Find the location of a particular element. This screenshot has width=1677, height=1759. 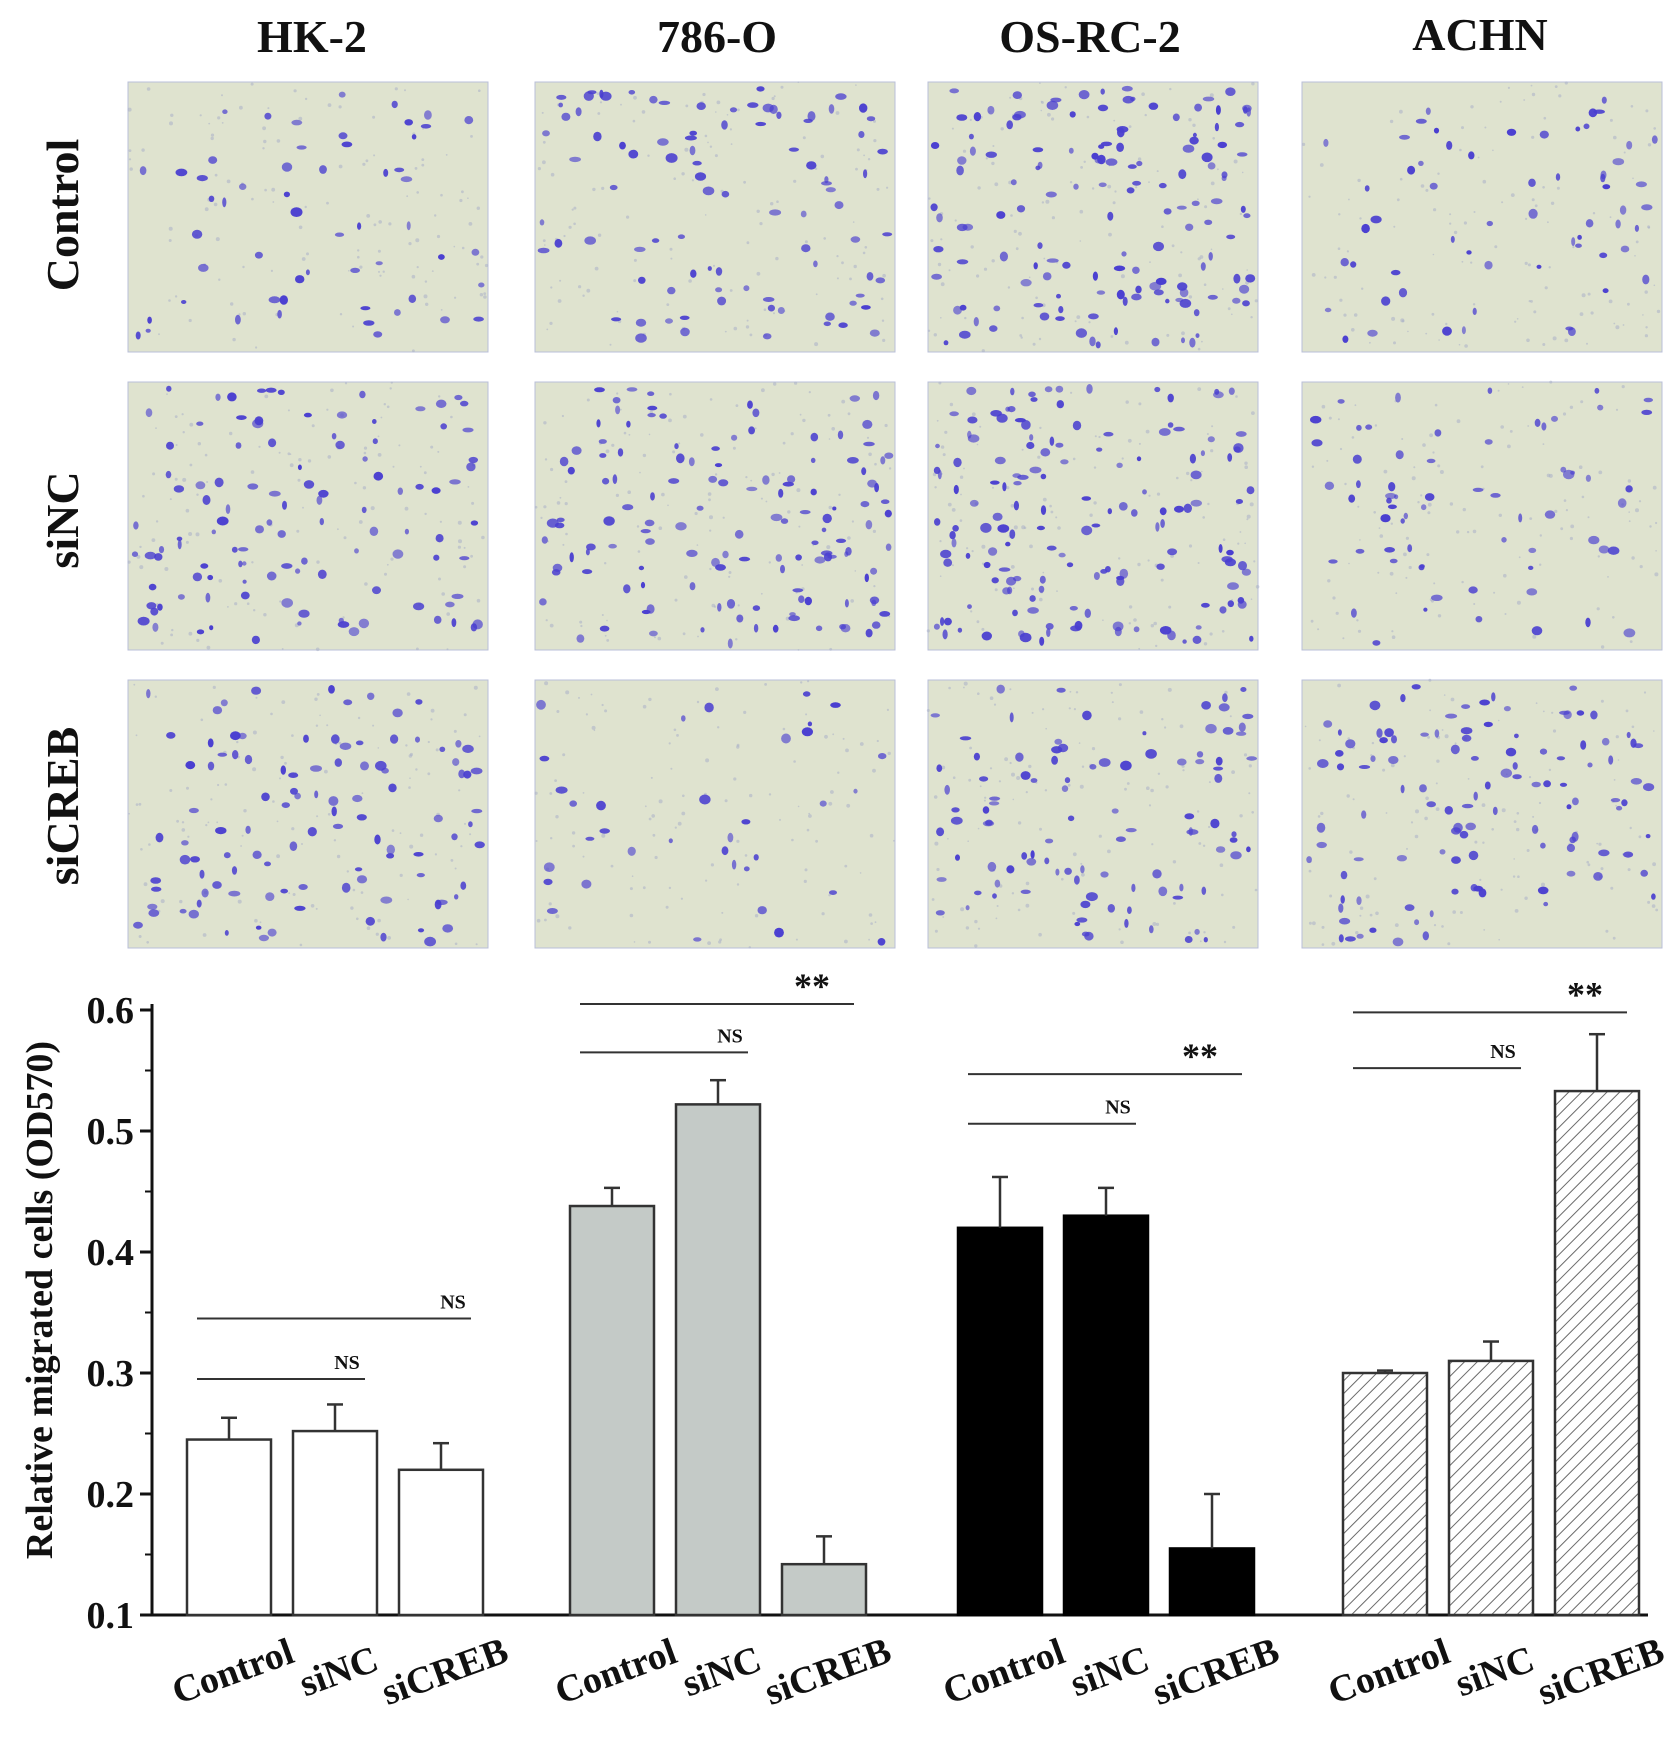

y-tick-label: 0.6 is located at coordinates (111, 1011).